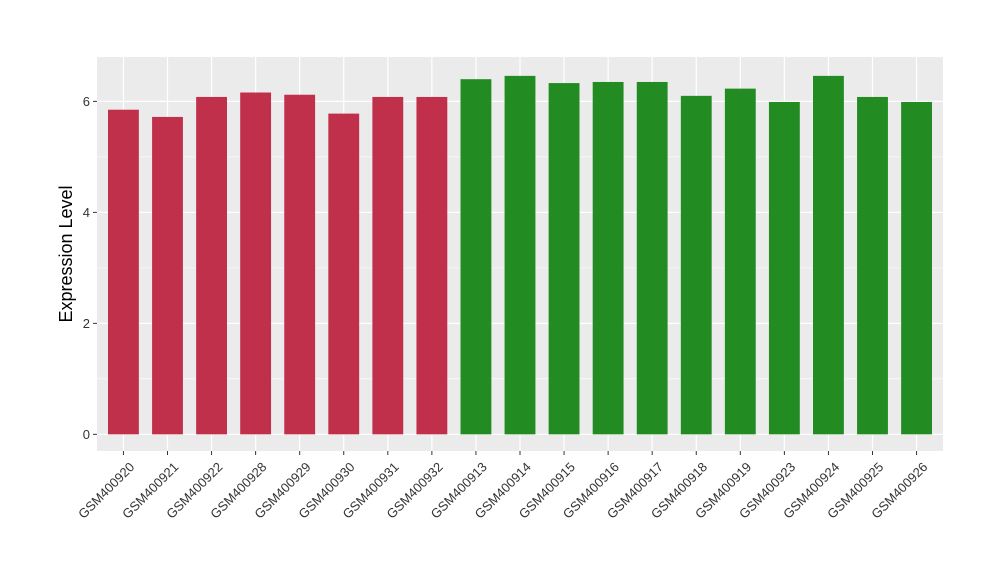 The height and width of the screenshot is (580, 1000). What do you see at coordinates (300, 264) in the screenshot?
I see `bar-gsm400929` at bounding box center [300, 264].